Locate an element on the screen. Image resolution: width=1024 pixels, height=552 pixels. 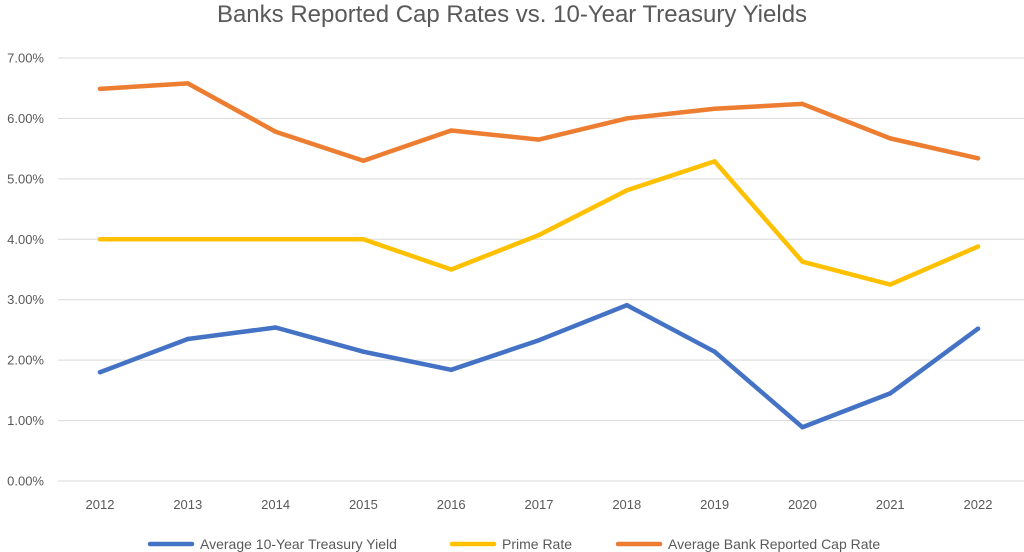
x-tick-label: 2017 is located at coordinates (539, 504).